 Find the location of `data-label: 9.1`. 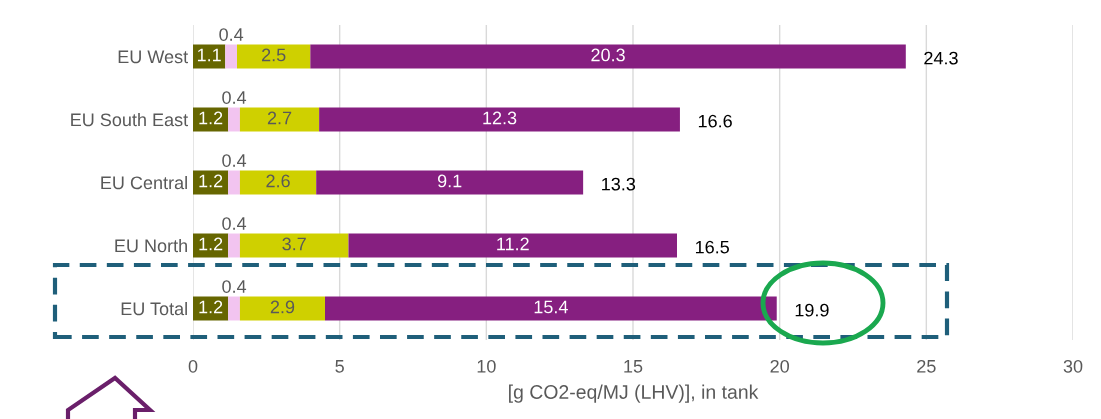

data-label: 9.1 is located at coordinates (449, 181).